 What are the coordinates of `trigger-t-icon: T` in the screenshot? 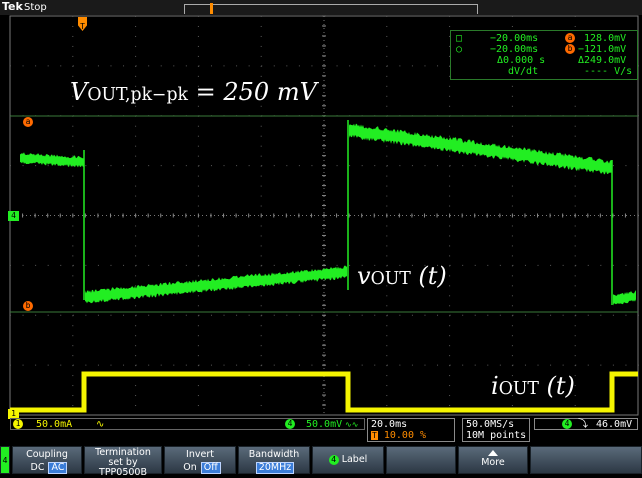 It's located at (374, 435).